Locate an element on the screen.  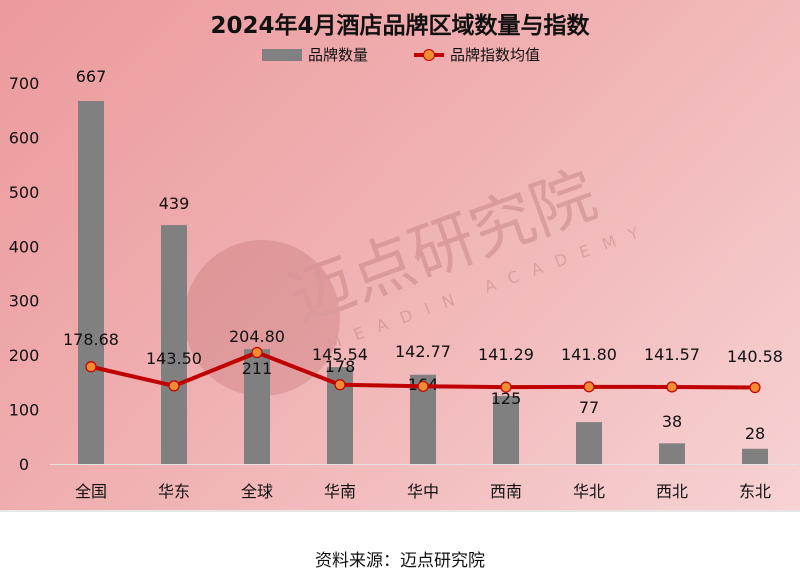
bar-value-label: 125 is located at coordinates (506, 398).